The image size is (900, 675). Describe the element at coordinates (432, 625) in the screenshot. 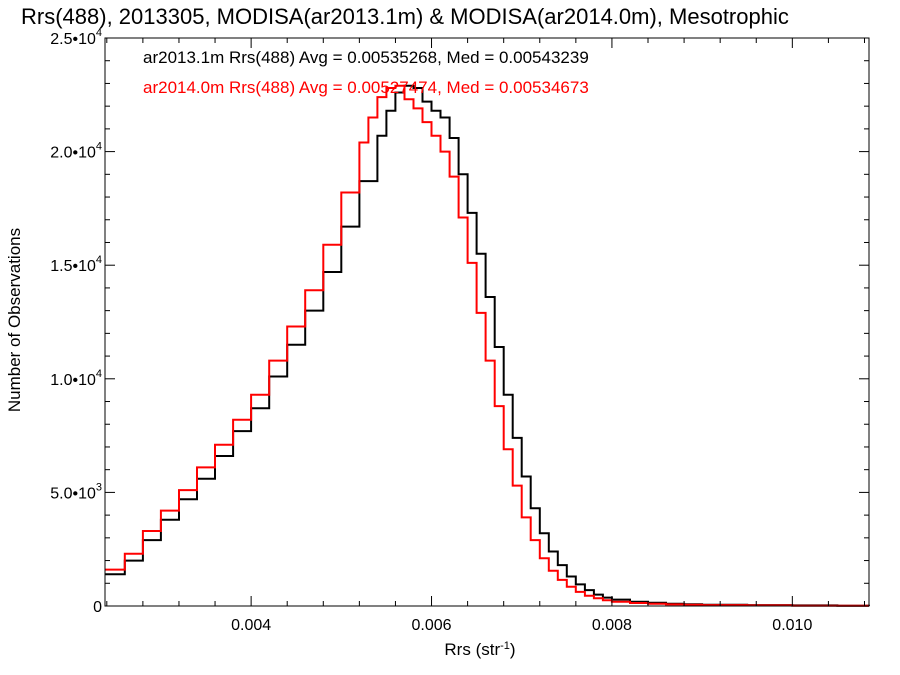

I see `x-tick-label: 0.006` at that location.